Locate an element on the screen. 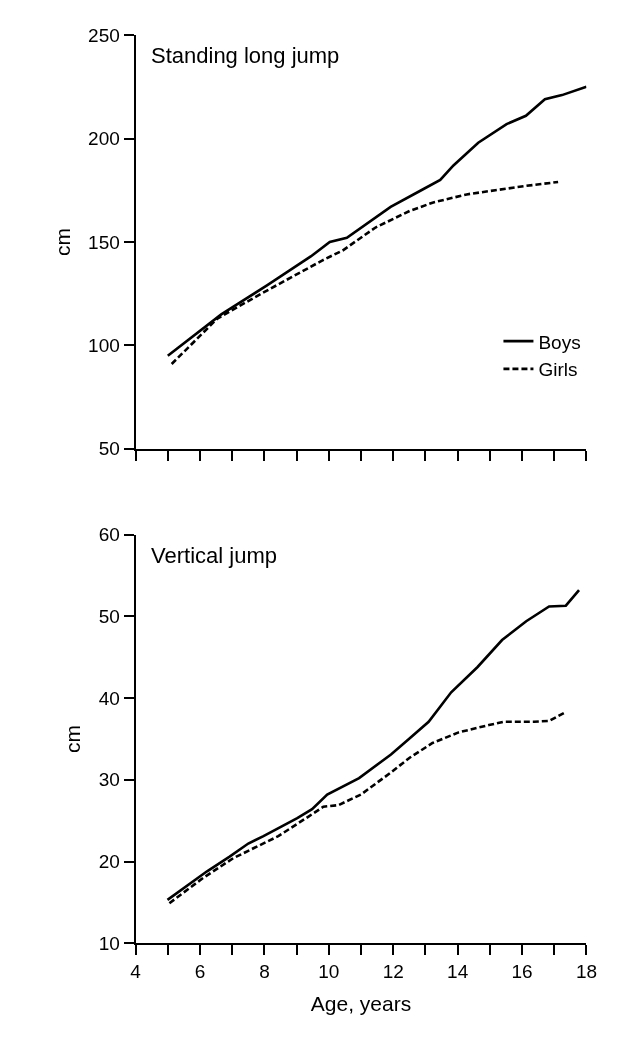 The image size is (619, 1050). x-tick-label: 18 is located at coordinates (586, 972).